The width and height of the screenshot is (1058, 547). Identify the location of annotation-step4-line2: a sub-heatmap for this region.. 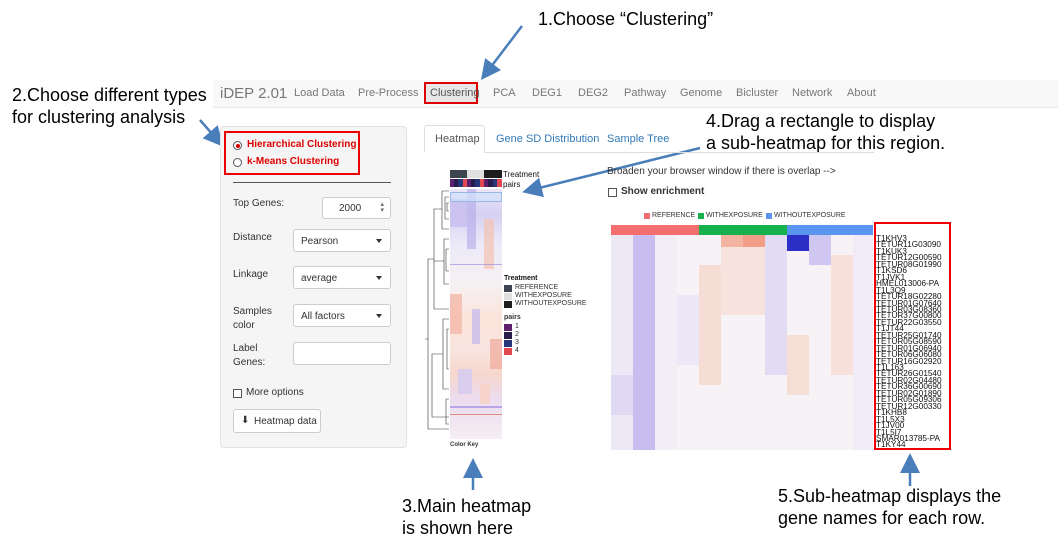
(826, 143).